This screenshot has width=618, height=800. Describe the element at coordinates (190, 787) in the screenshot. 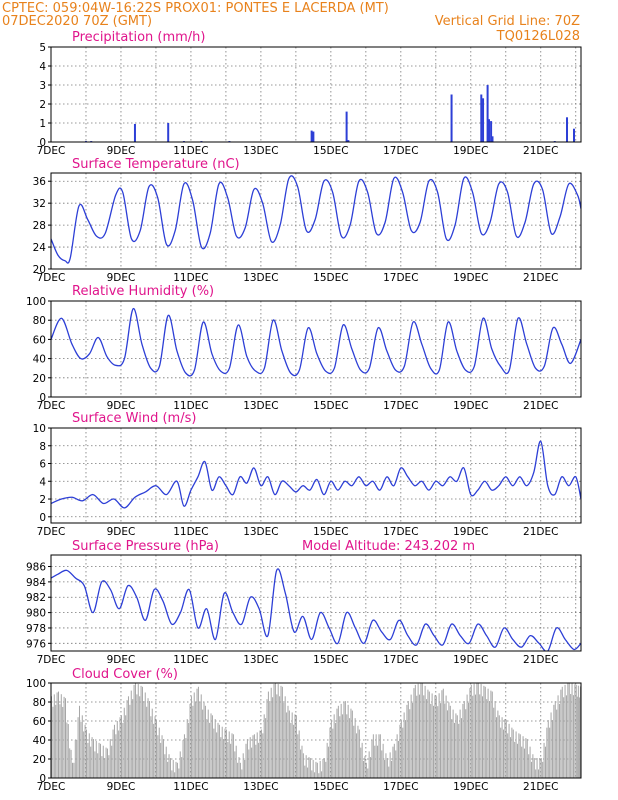

I see `x-tick-label: 11DEC` at that location.